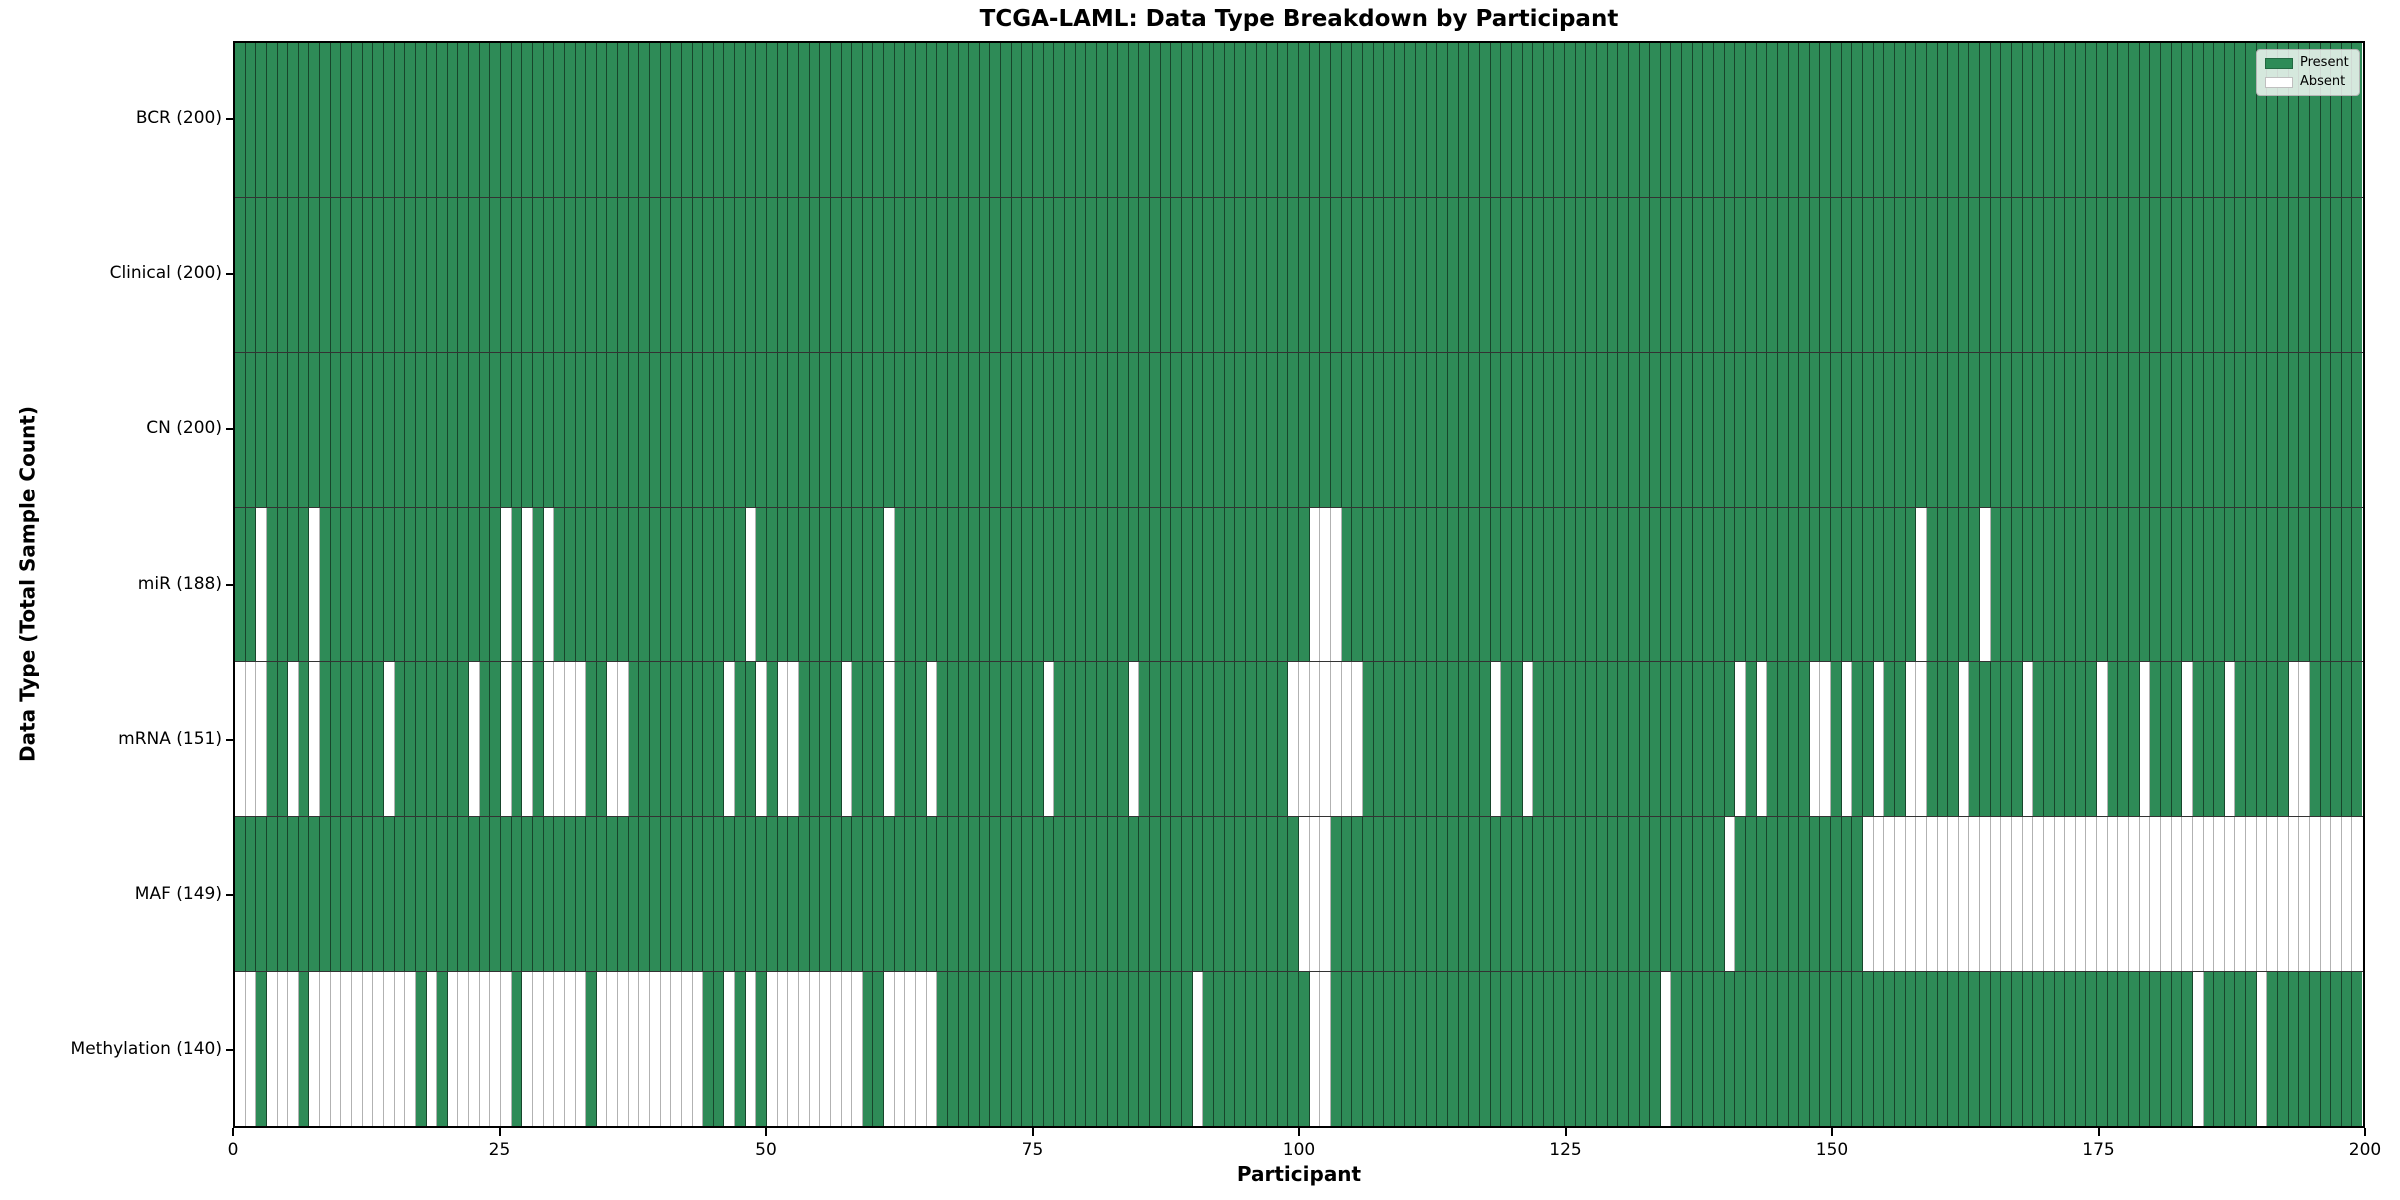 The width and height of the screenshot is (2400, 1200). I want to click on y-tick-label: Methylation (140), so click(146, 1049).